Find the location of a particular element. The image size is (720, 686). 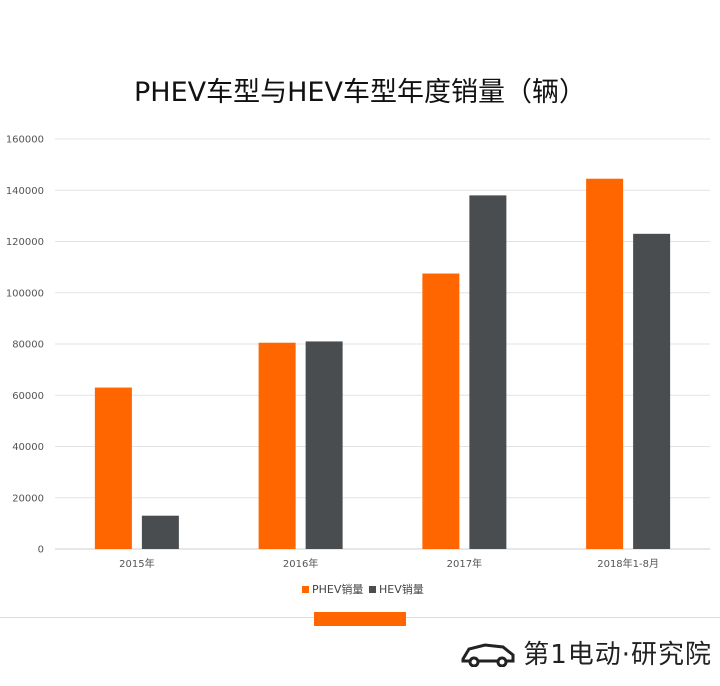

y-tick-label: 40000 is located at coordinates (28, 447).